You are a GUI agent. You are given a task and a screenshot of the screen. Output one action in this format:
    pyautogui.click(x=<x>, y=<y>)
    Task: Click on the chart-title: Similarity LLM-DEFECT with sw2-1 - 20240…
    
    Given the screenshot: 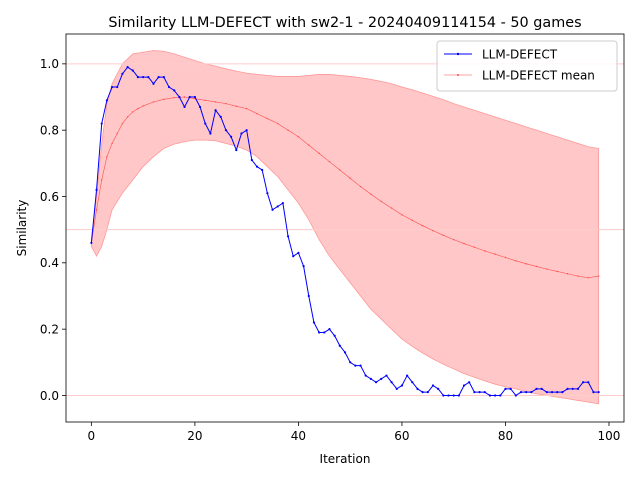 What is the action you would take?
    pyautogui.click(x=344, y=23)
    